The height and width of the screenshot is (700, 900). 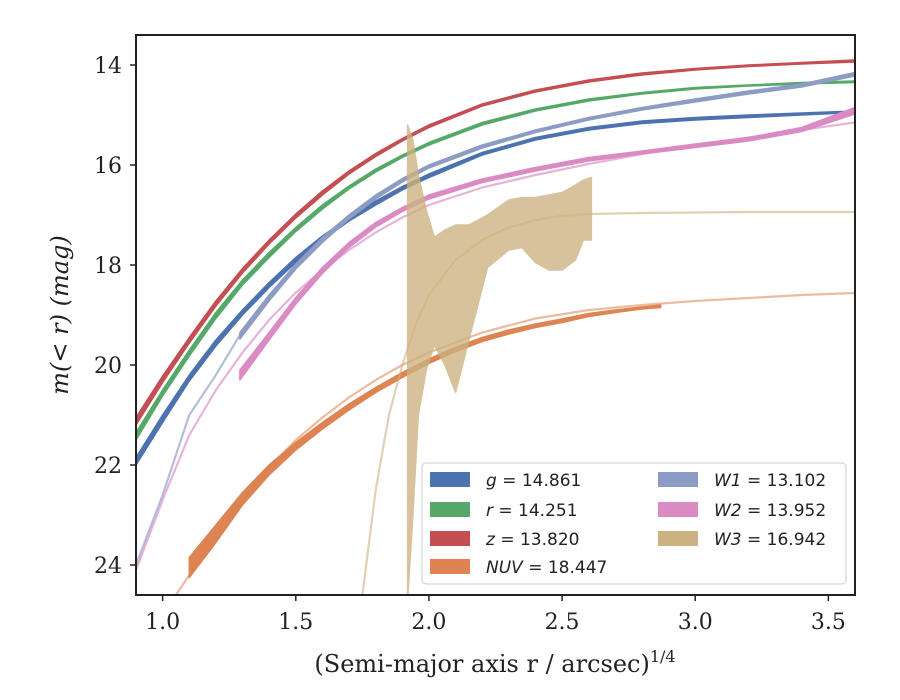 I want to click on x-tick-label: 1.0, so click(x=162, y=622).